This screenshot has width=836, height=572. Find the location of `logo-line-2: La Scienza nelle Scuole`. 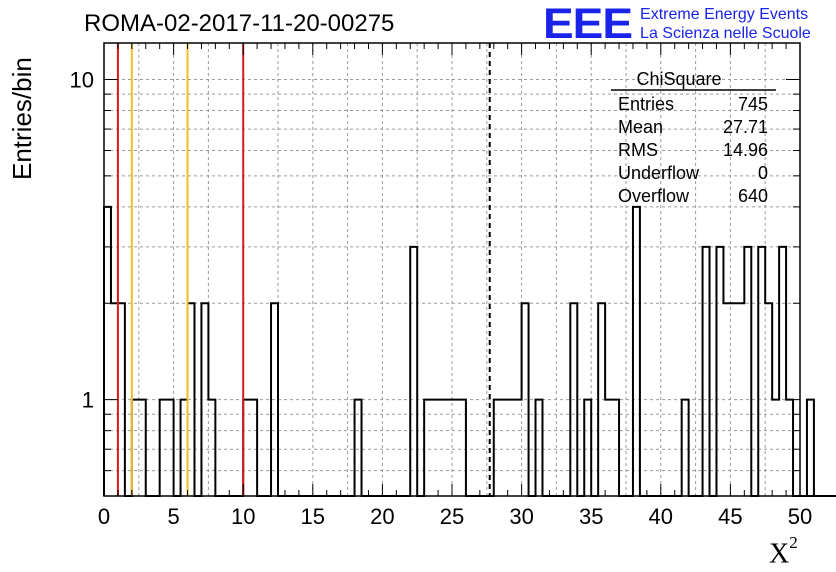

logo-line-2: La Scienza nelle Scuole is located at coordinates (725, 33).